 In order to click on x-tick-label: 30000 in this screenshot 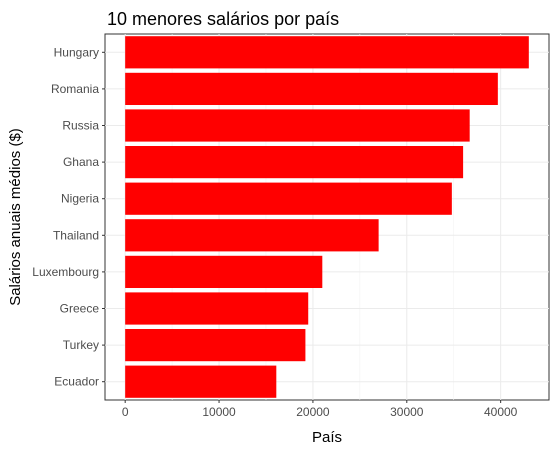, I will do `click(407, 412)`.